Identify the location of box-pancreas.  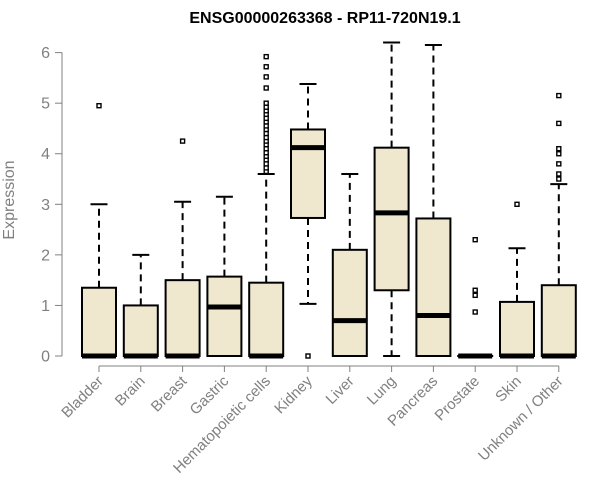
(433, 200).